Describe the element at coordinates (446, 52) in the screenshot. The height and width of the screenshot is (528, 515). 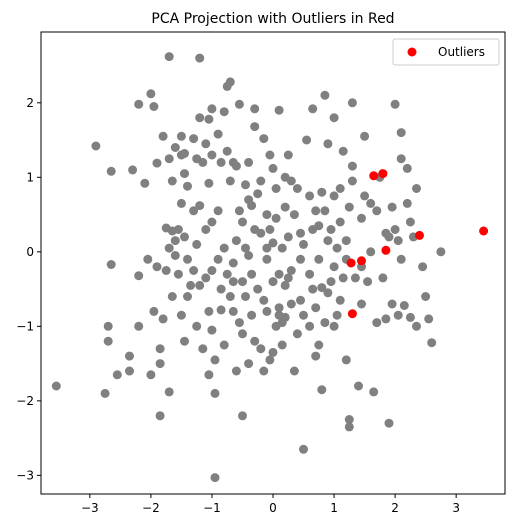
I see `legend-box` at that location.